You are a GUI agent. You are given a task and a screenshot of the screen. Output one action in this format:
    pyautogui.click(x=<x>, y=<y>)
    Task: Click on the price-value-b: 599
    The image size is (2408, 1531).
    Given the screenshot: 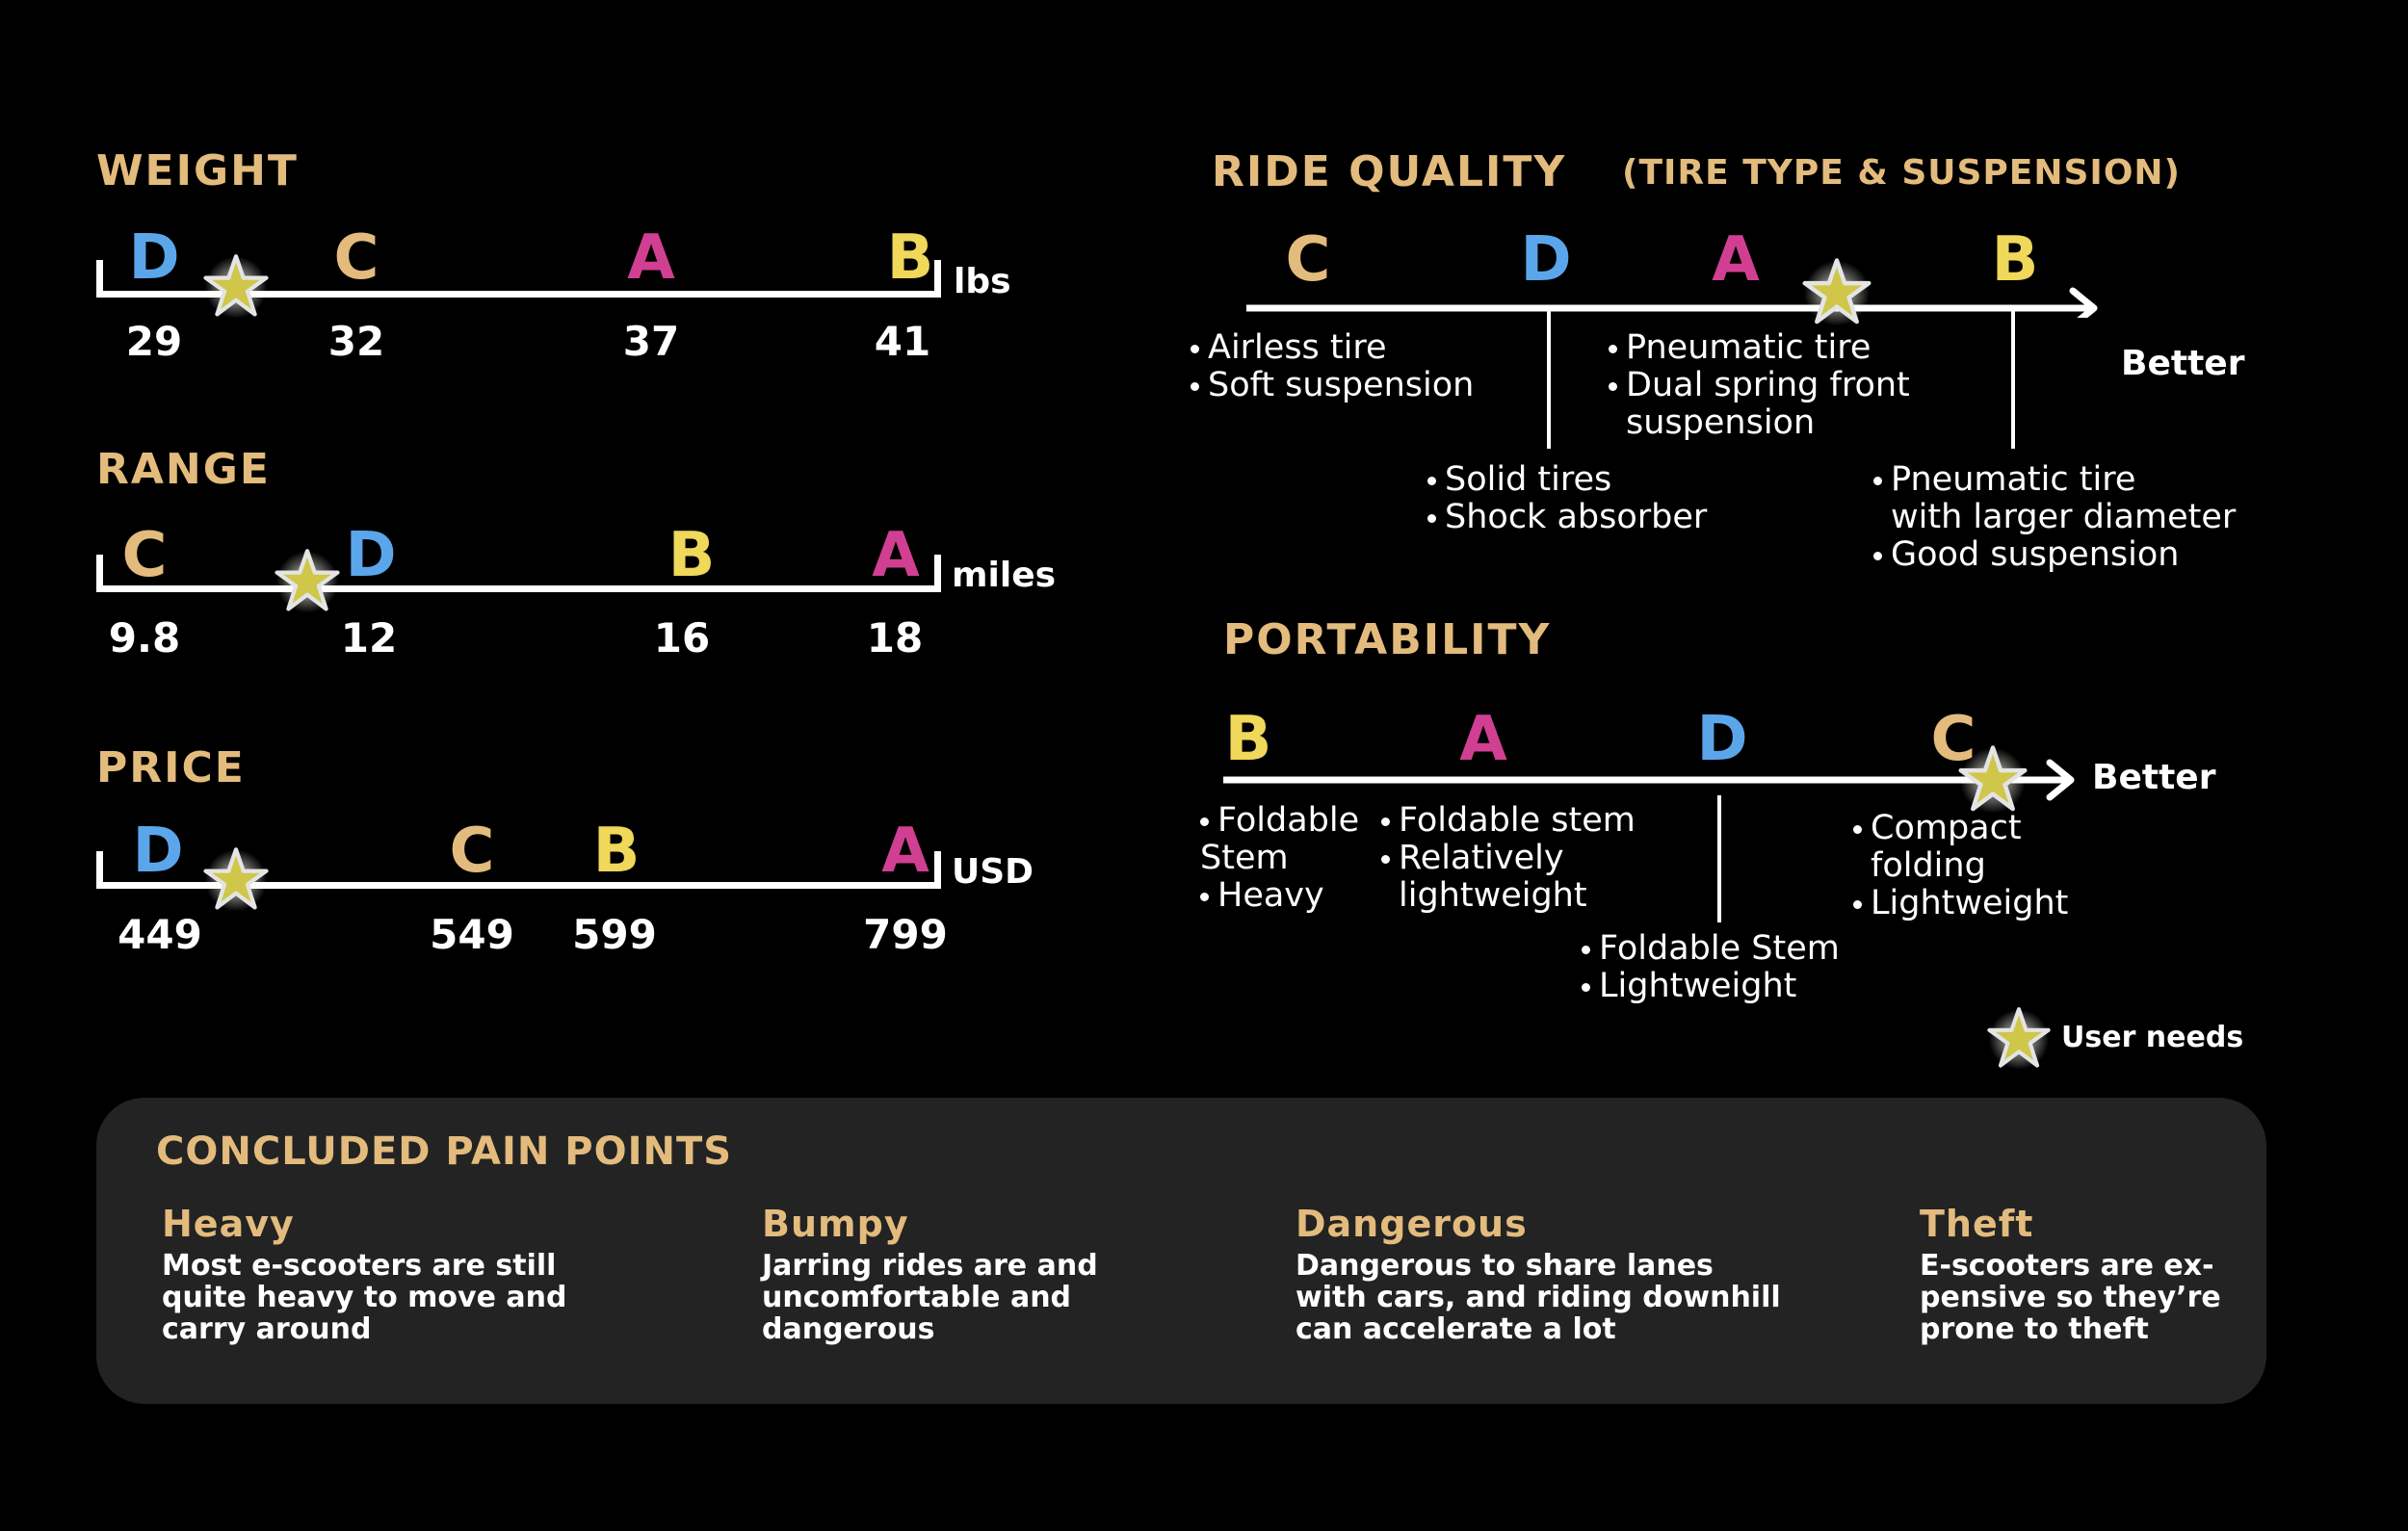 What is the action you would take?
    pyautogui.click(x=614, y=934)
    